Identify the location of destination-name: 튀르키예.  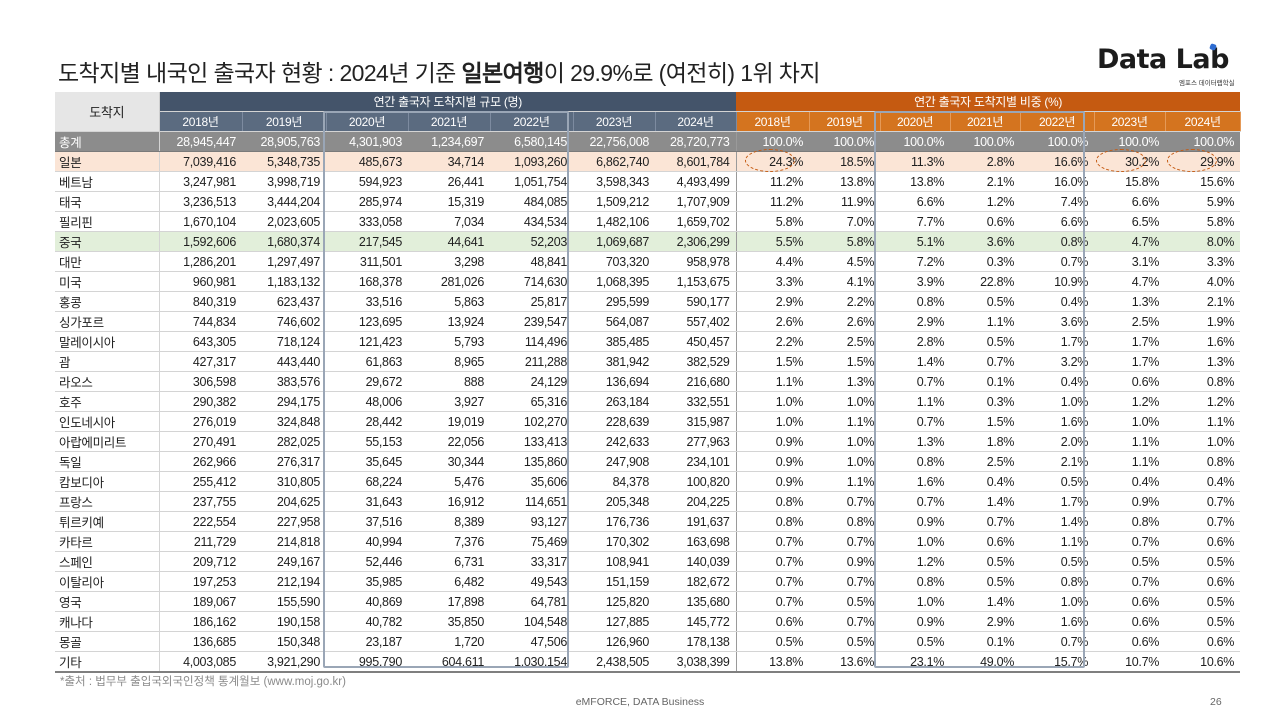
(107, 522).